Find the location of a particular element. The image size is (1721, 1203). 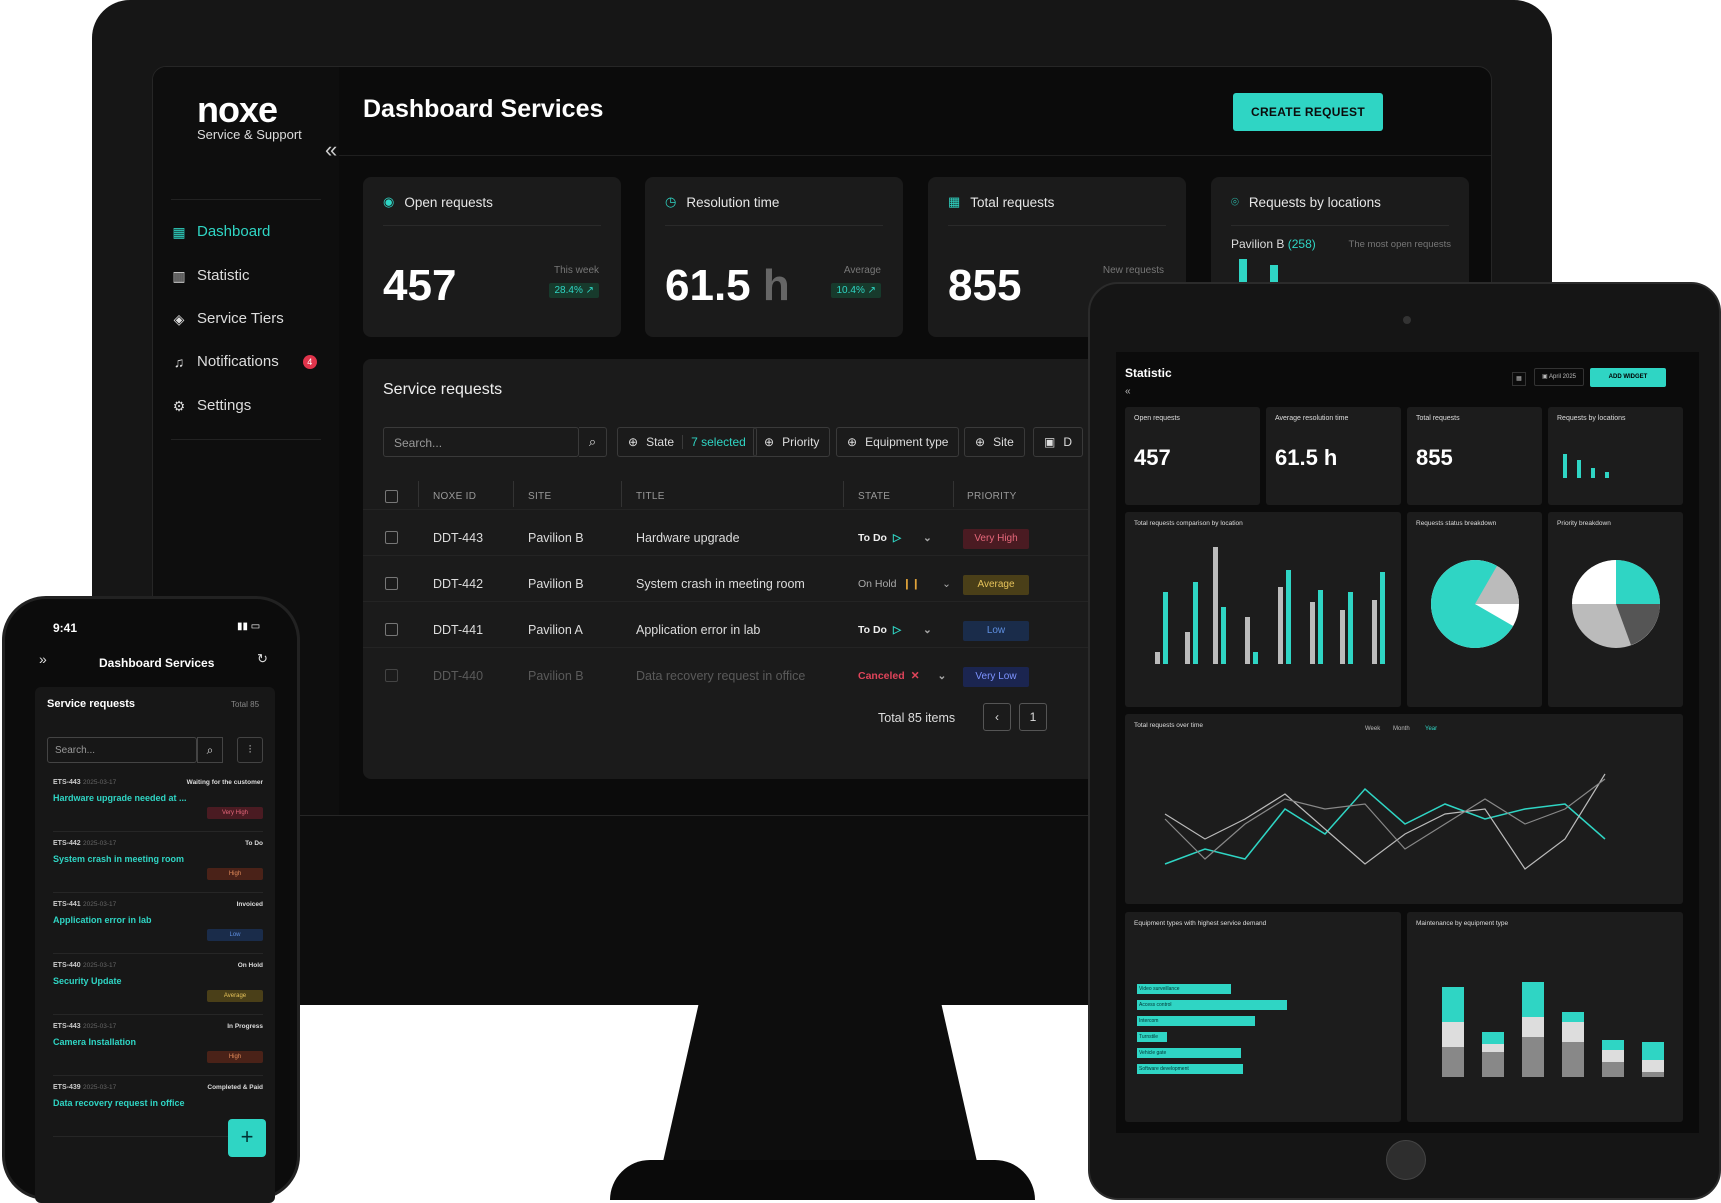

grid-icon: ▦ is located at coordinates (1519, 379).